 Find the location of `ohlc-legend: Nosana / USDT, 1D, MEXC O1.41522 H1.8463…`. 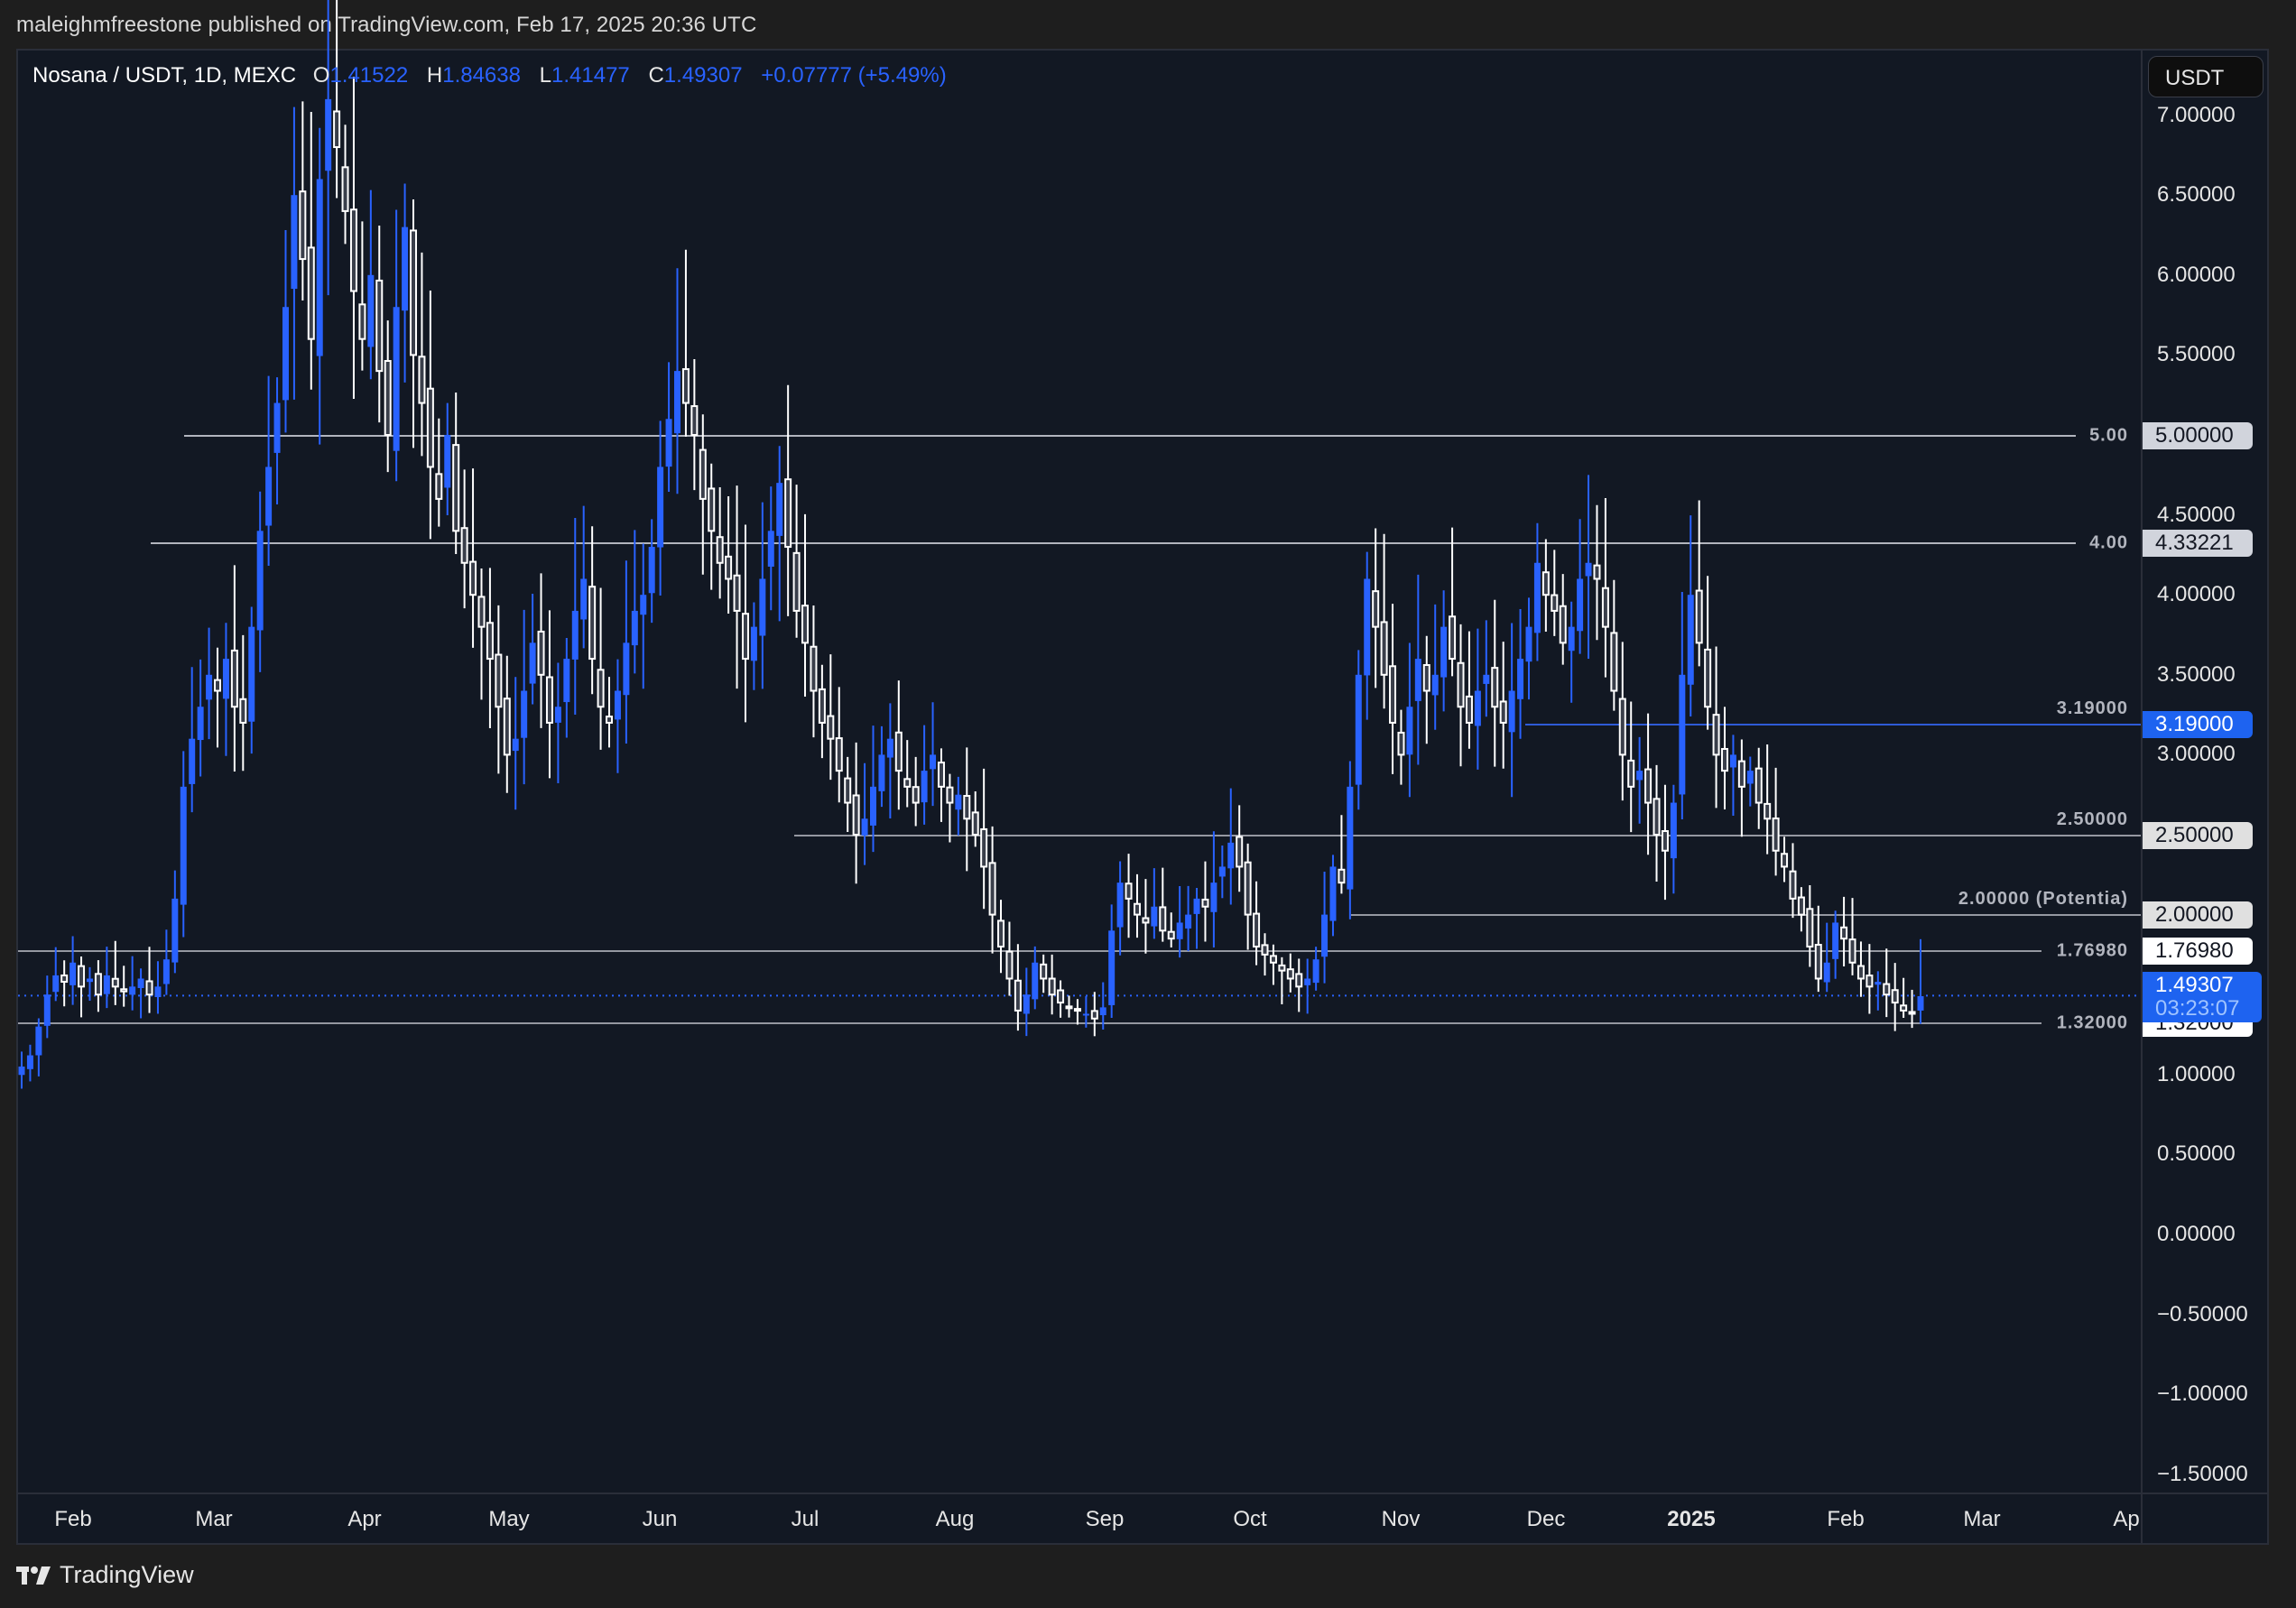

ohlc-legend: Nosana / USDT, 1D, MEXC O1.41522 H1.8463… is located at coordinates (495, 75).